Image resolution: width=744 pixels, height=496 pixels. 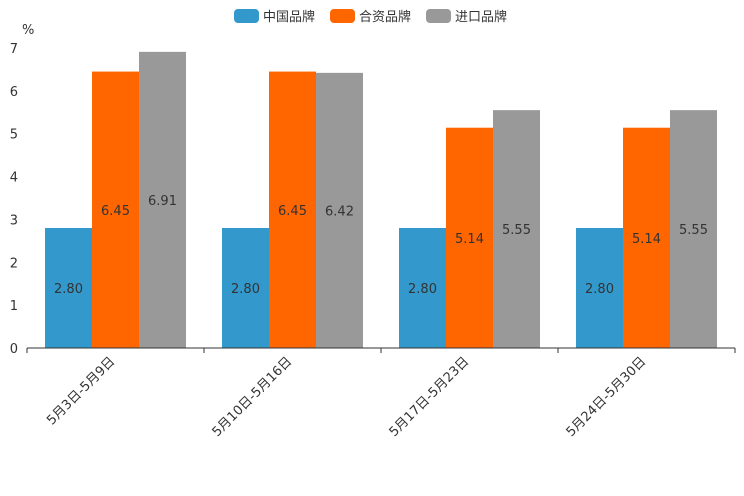 What do you see at coordinates (14, 92) in the screenshot?
I see `y-tick-label: 6` at bounding box center [14, 92].